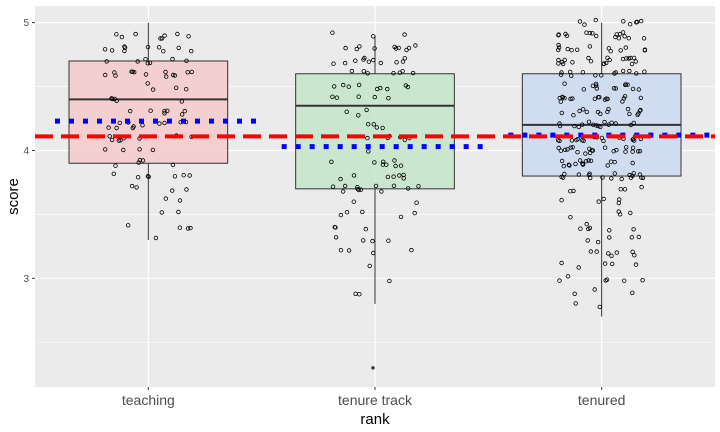 The width and height of the screenshot is (720, 432). What do you see at coordinates (13, 196) in the screenshot?
I see `y-axis-title: score` at bounding box center [13, 196].